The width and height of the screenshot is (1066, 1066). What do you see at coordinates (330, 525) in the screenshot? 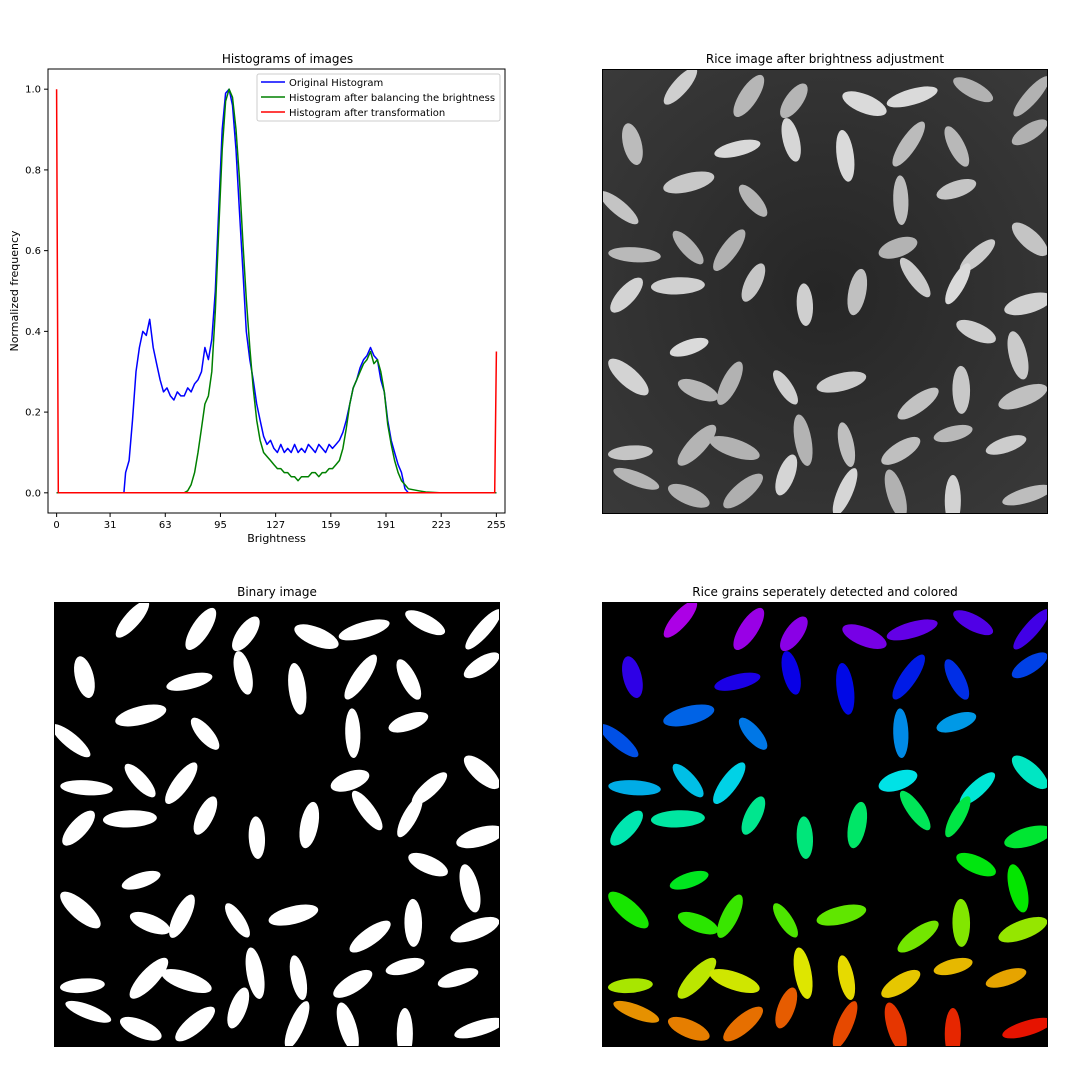
I see `x-tick-label: 159` at bounding box center [330, 525].